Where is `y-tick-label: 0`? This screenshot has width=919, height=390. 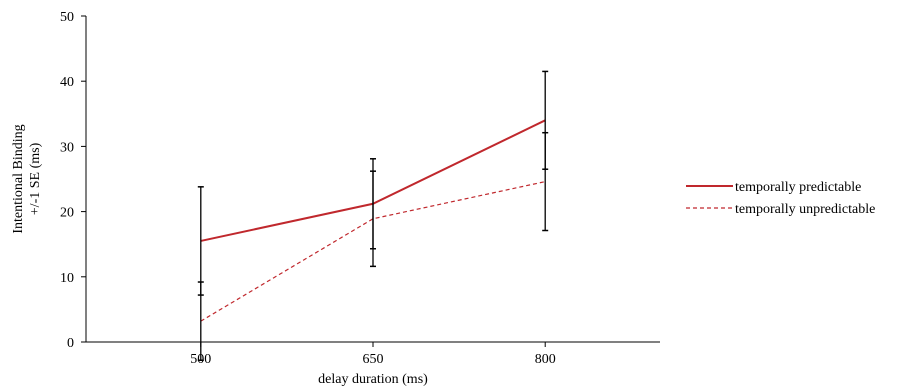 y-tick-label: 0 is located at coordinates (70, 343).